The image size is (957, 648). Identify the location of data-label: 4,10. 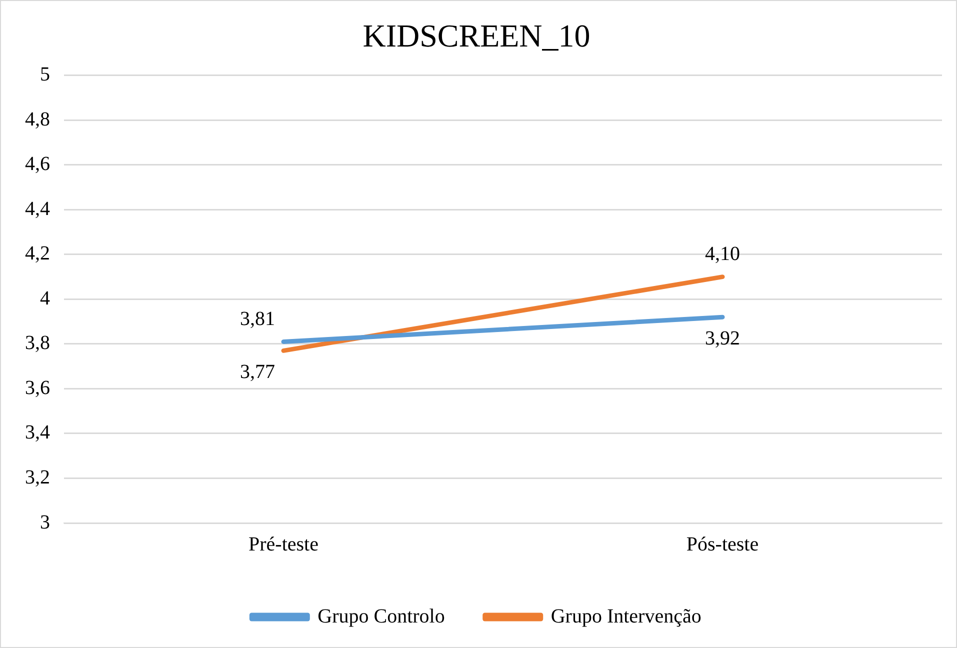
(722, 254).